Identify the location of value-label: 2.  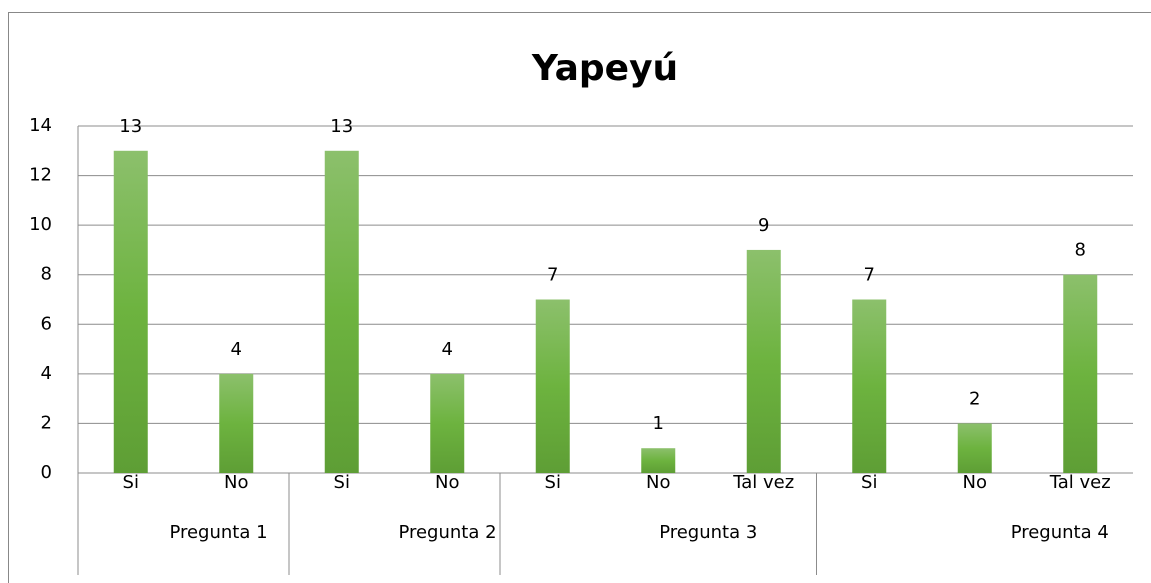
(974, 398).